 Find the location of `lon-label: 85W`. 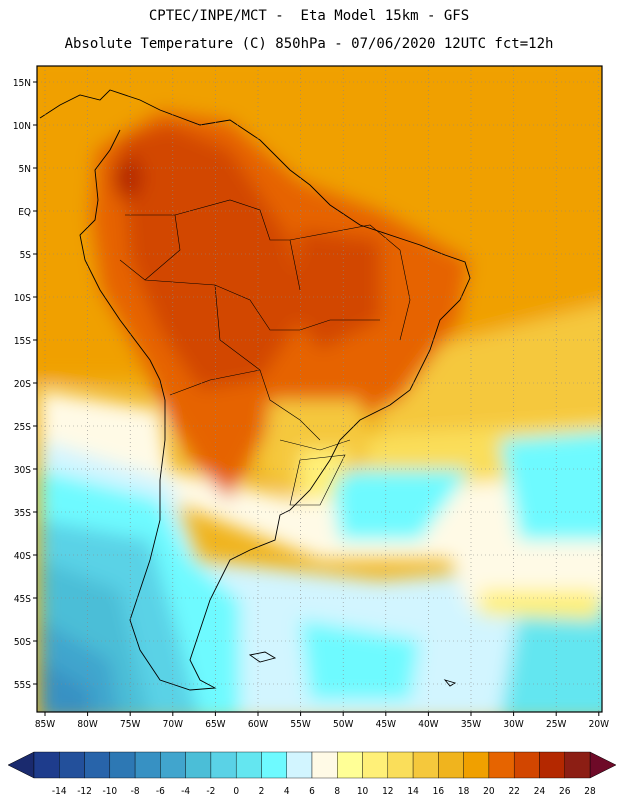

lon-label: 85W is located at coordinates (45, 724).